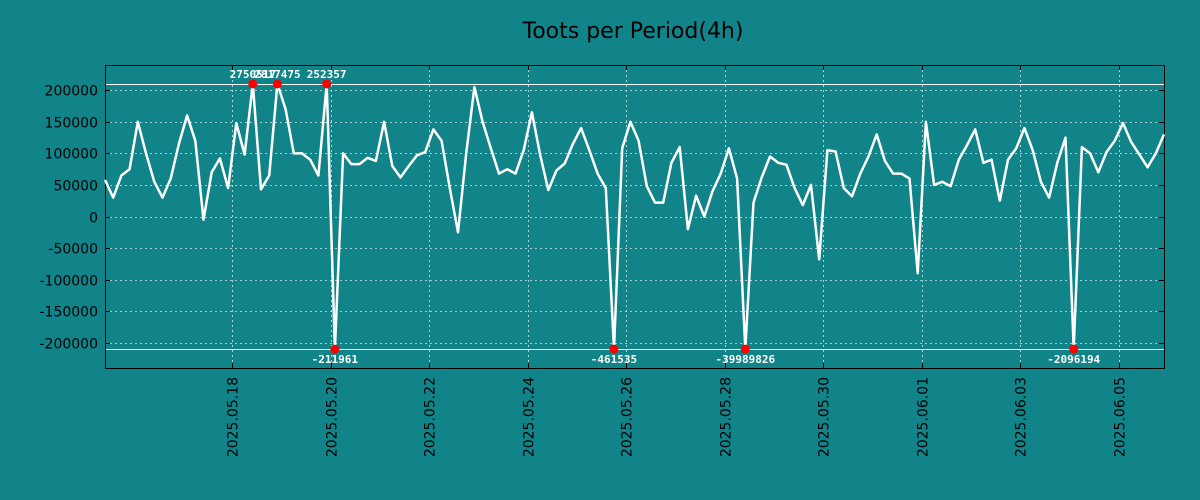 The width and height of the screenshot is (1200, 500). Describe the element at coordinates (71, 155) in the screenshot. I see `y-tick-label: 100000` at that location.